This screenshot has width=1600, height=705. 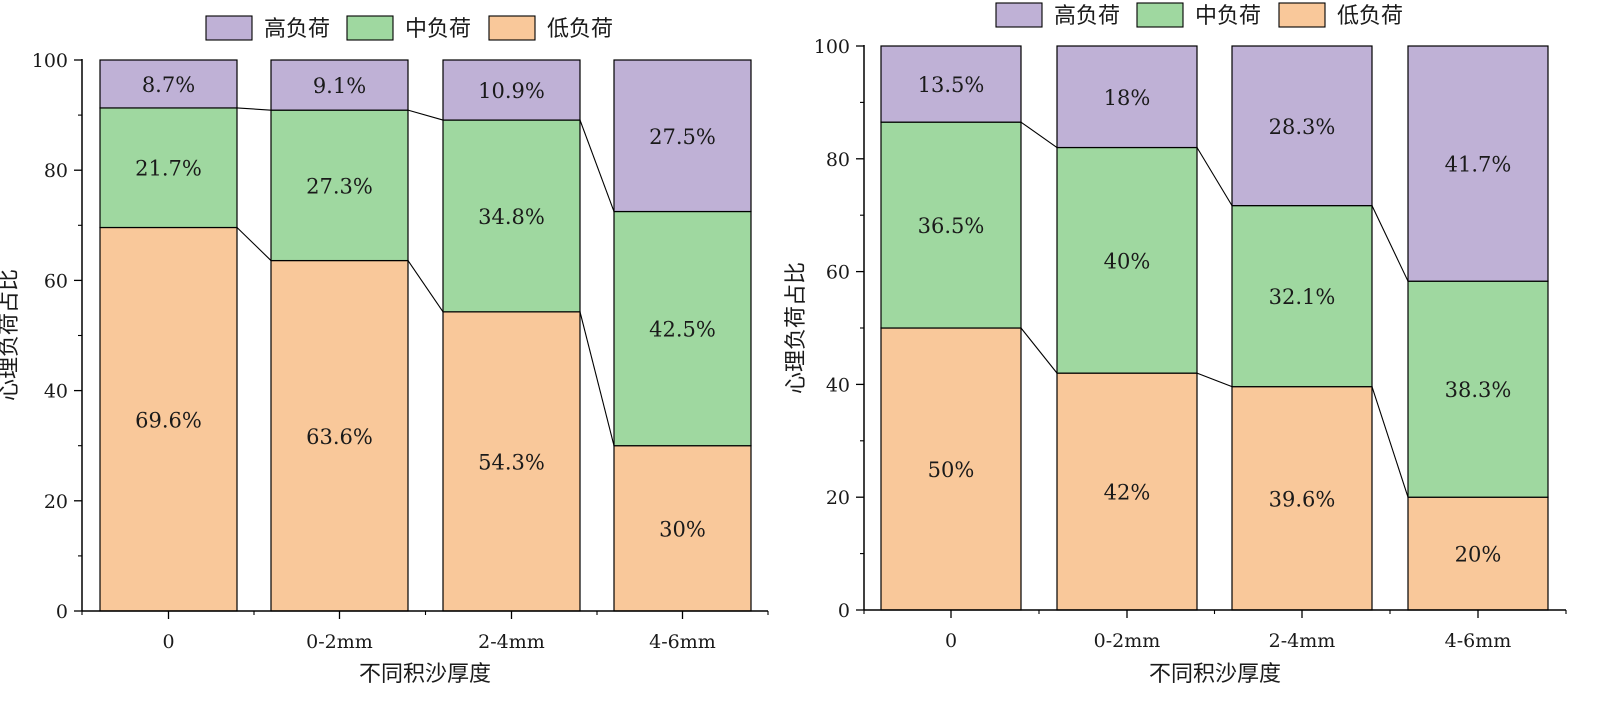 I want to click on data-label: 20%, so click(x=1478, y=555).